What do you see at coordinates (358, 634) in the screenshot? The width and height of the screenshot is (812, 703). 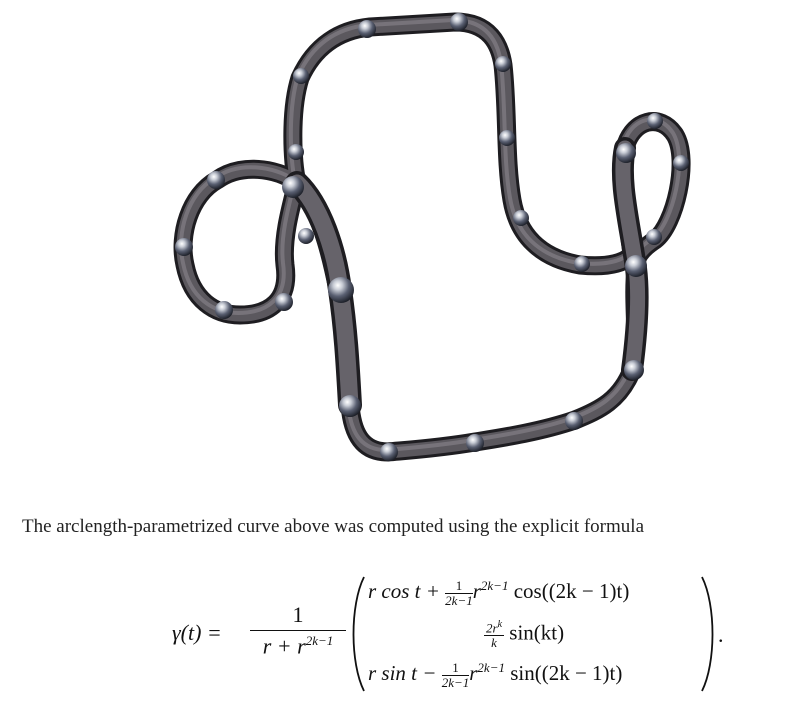 I see `left-paren` at bounding box center [358, 634].